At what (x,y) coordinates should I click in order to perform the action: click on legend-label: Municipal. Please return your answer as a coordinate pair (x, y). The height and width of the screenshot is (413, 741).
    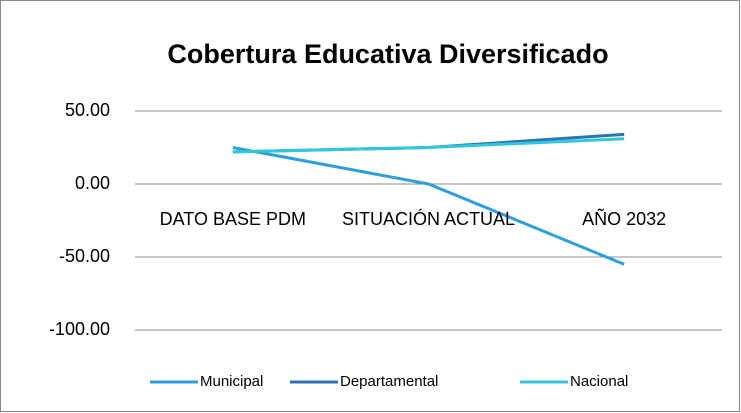
    Looking at the image, I should click on (231, 381).